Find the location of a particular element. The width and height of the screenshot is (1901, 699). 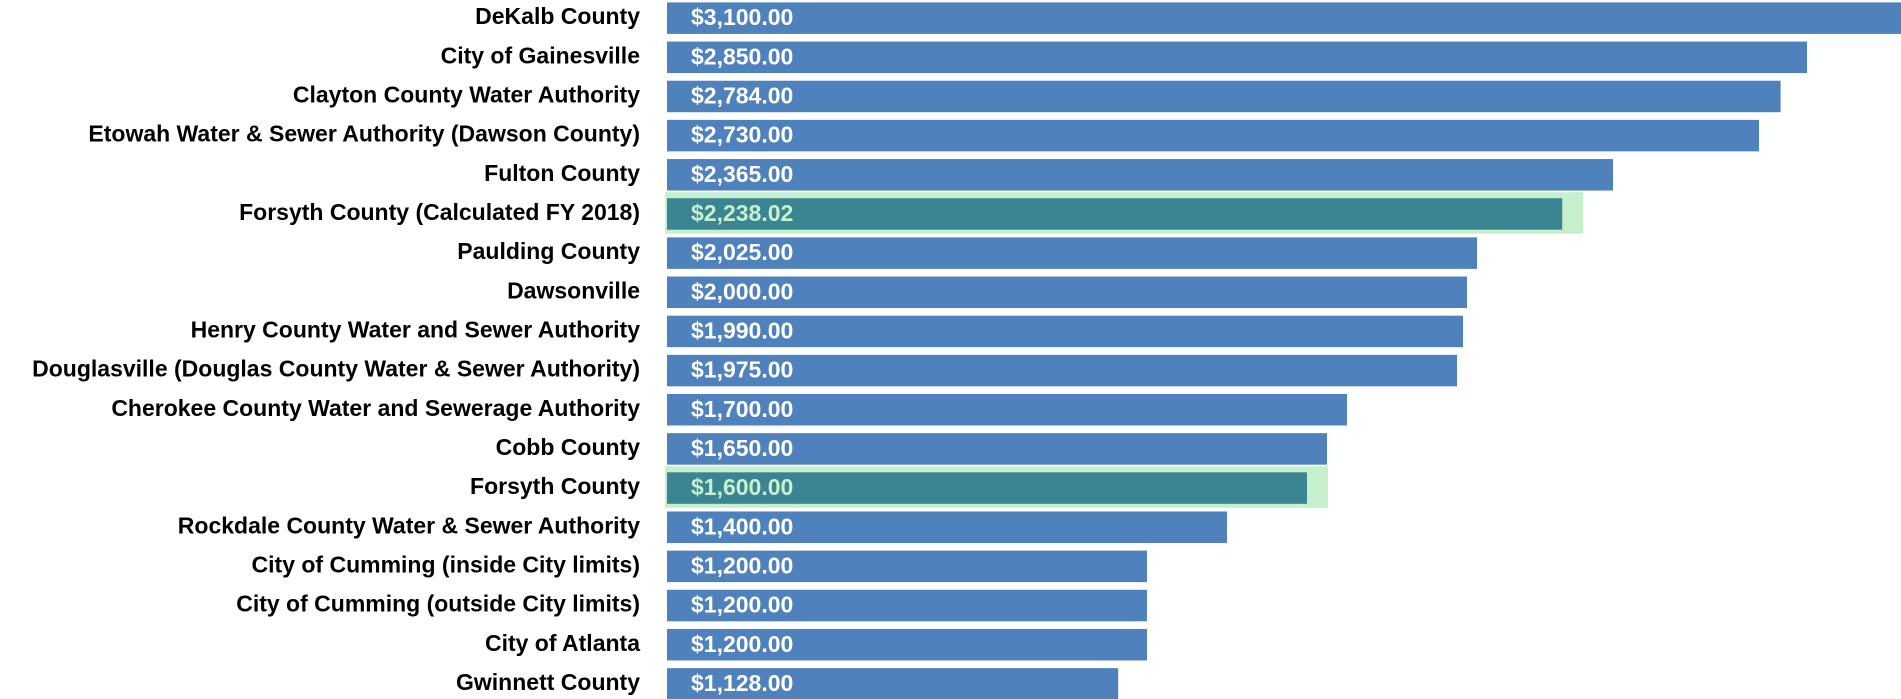

value-label: $1,400.00 is located at coordinates (742, 526).